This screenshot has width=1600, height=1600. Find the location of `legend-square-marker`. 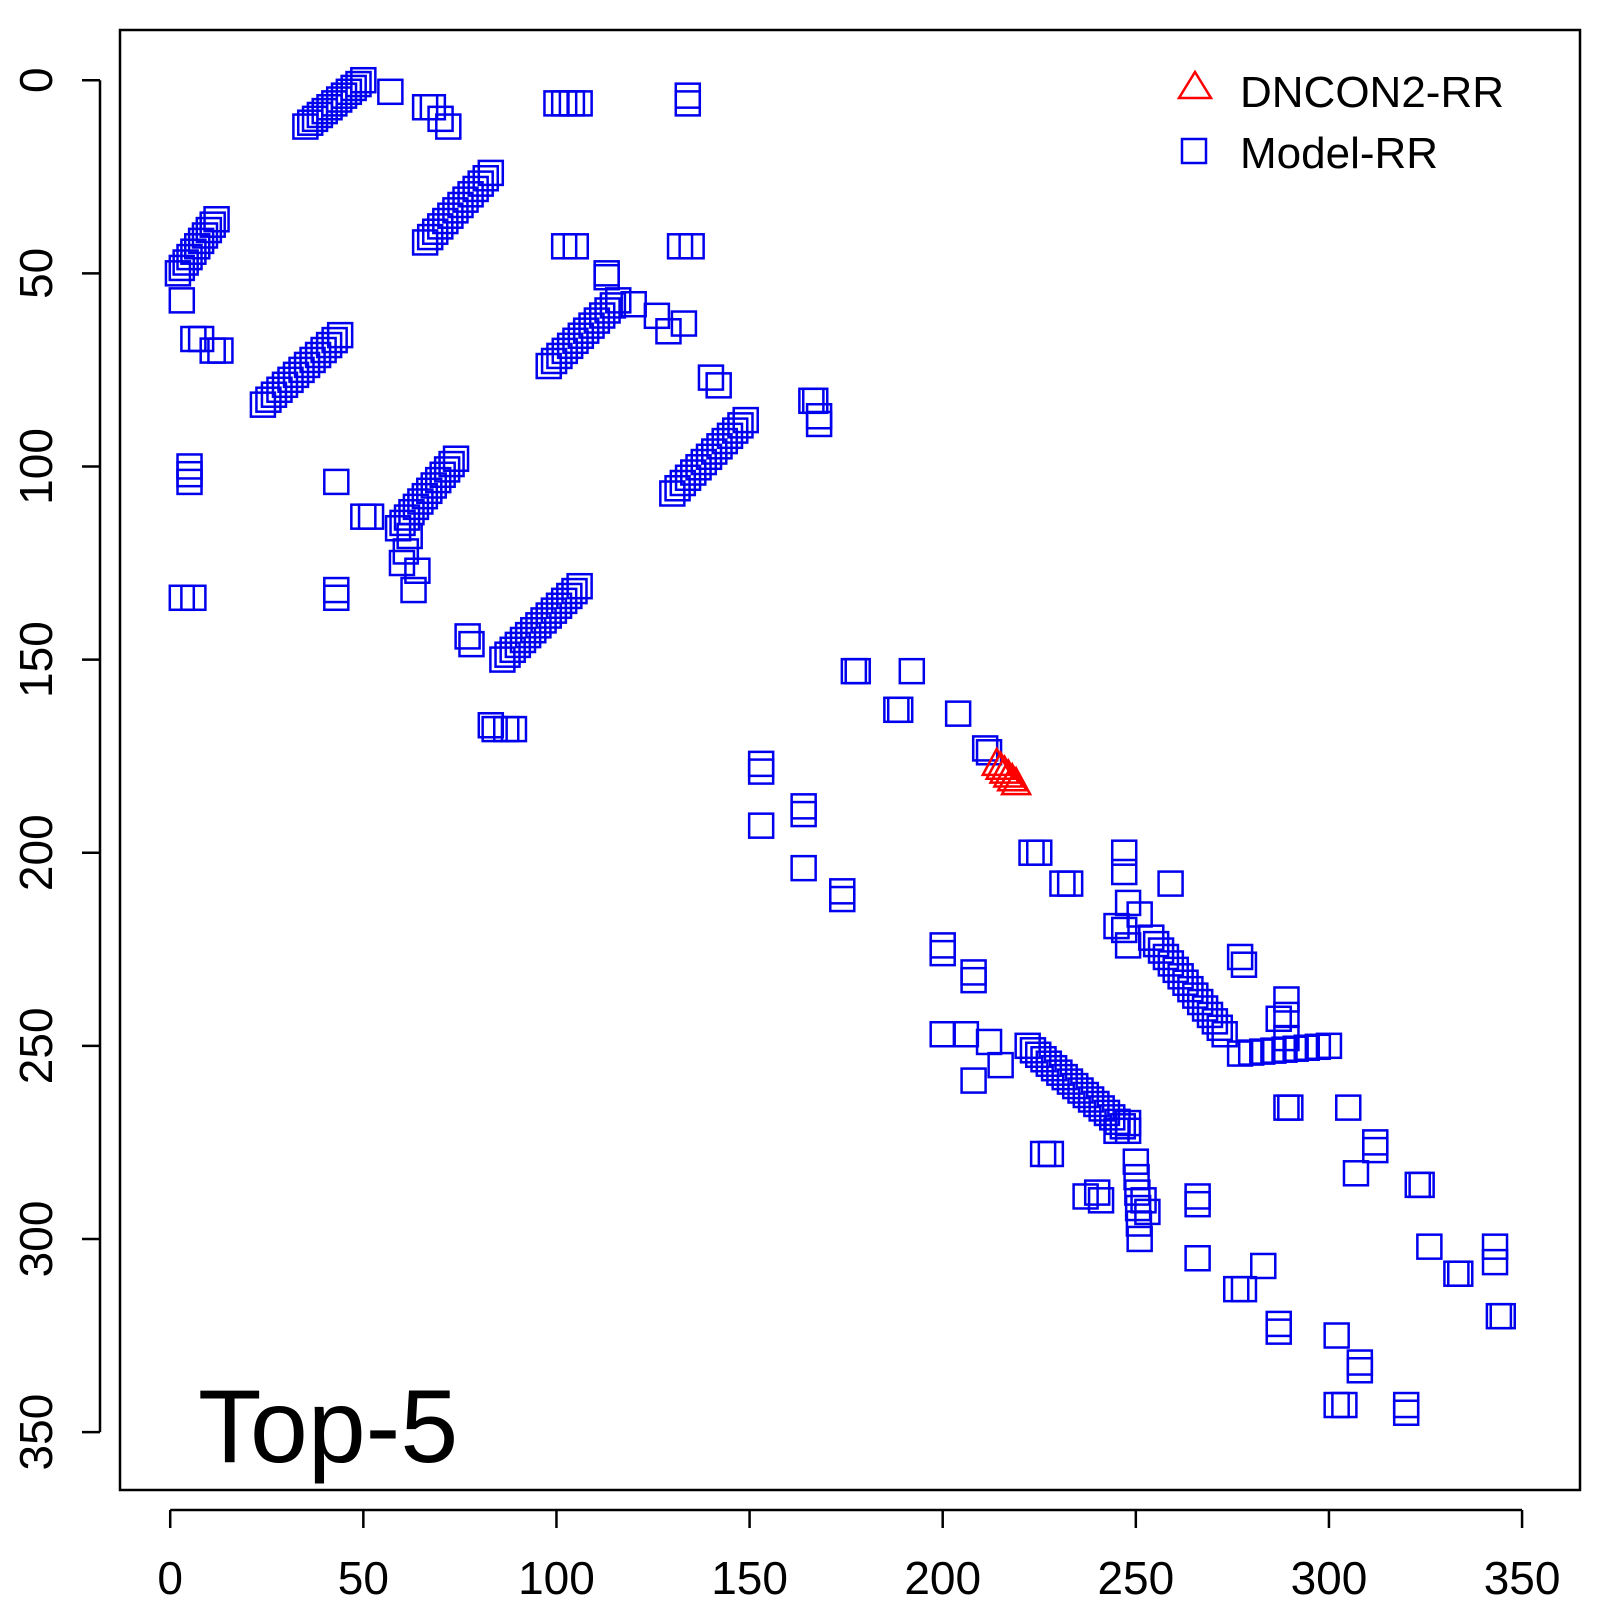

legend-square-marker is located at coordinates (1194, 151).